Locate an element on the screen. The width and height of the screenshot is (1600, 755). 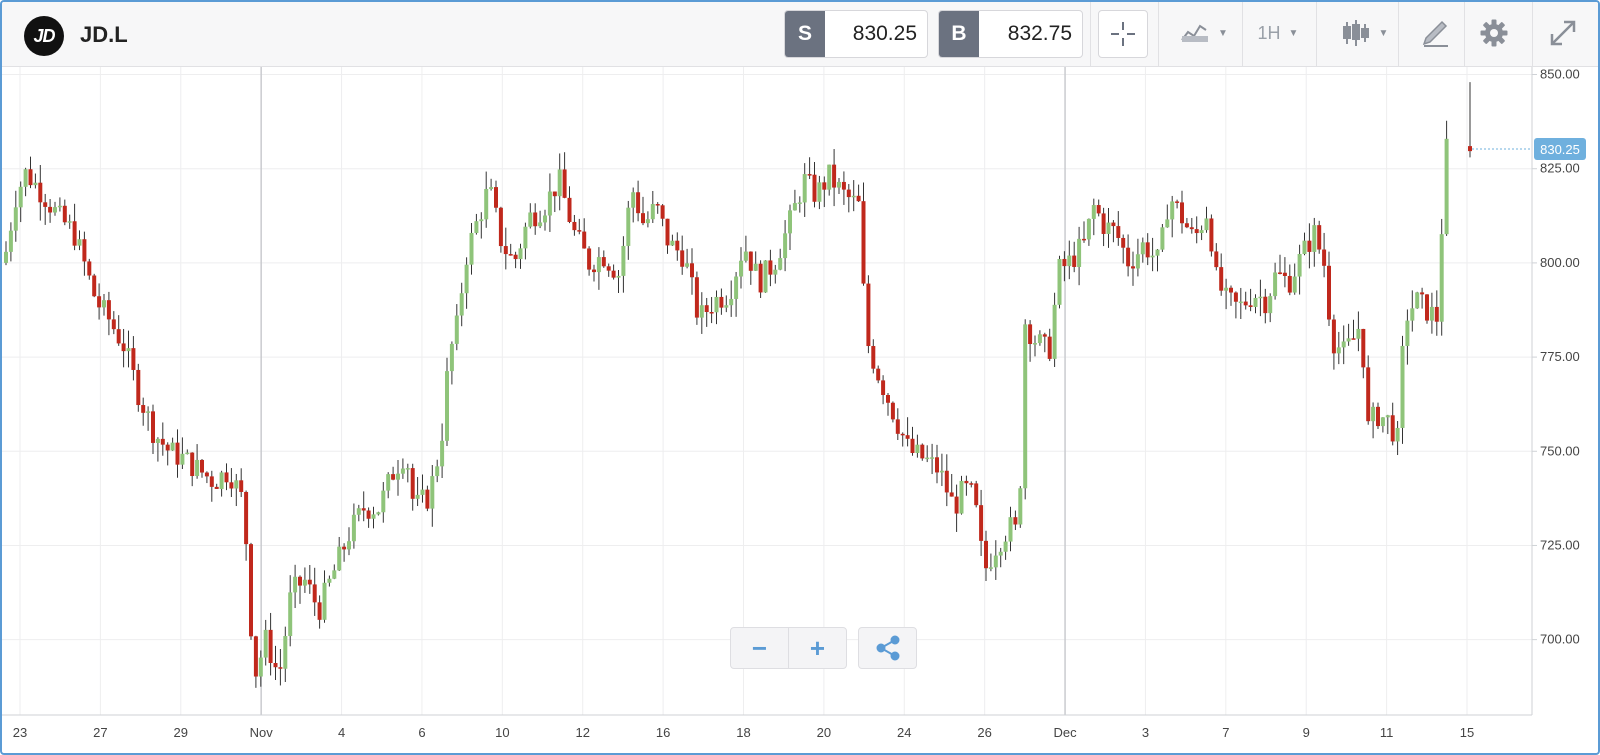
crosshair-icon is located at coordinates (1123, 34).